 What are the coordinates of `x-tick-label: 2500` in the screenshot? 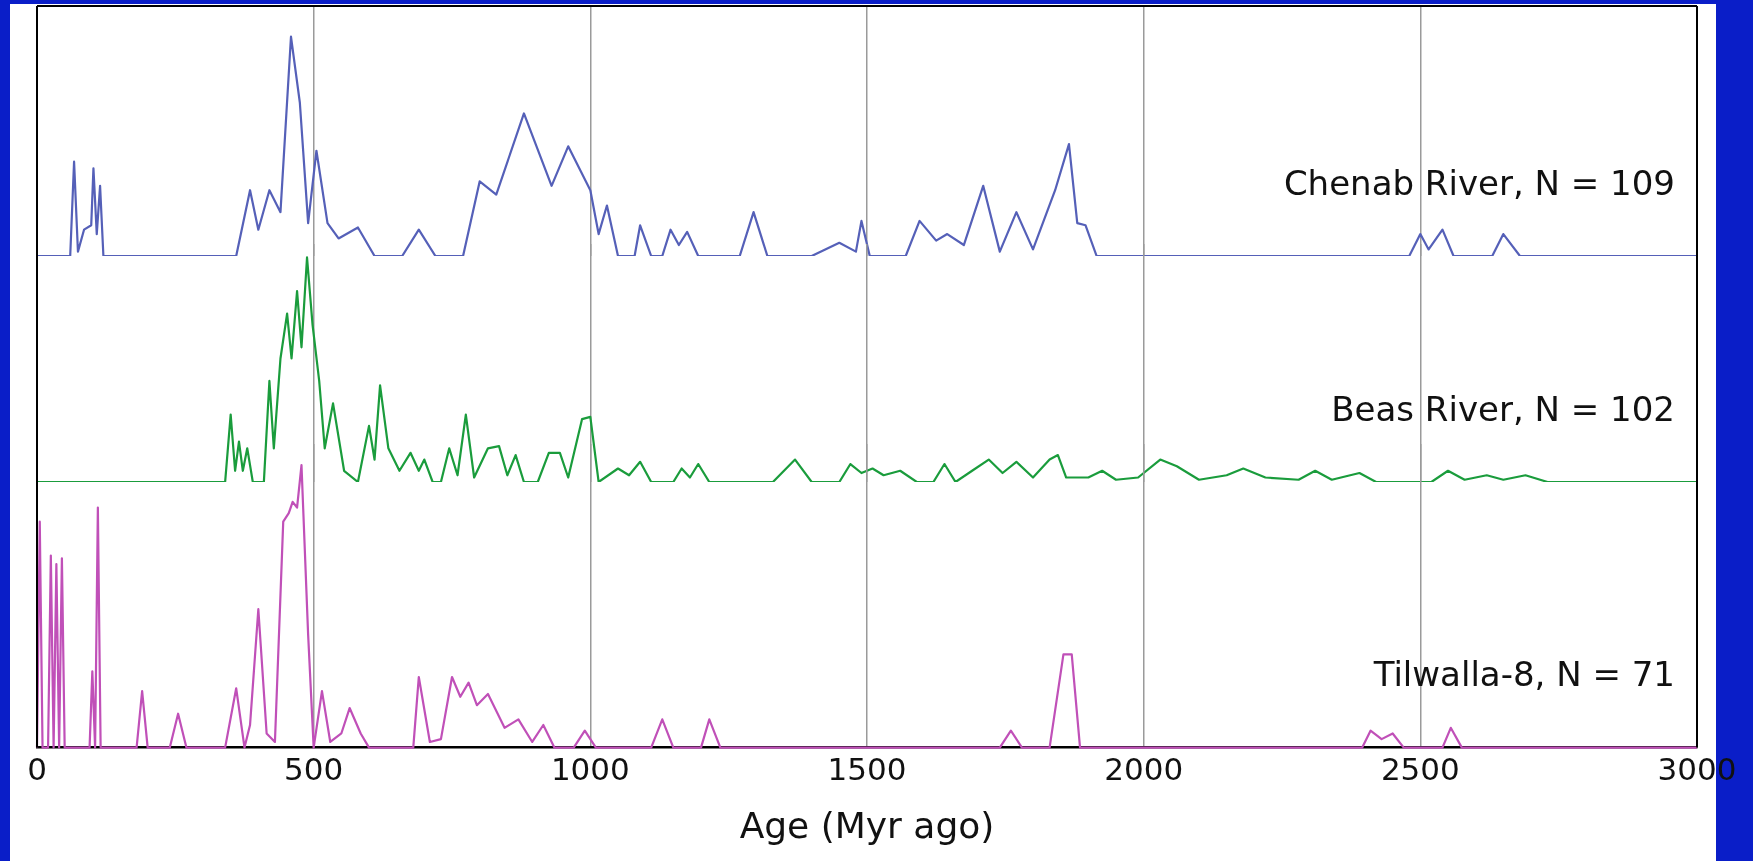 It's located at (1420, 769).